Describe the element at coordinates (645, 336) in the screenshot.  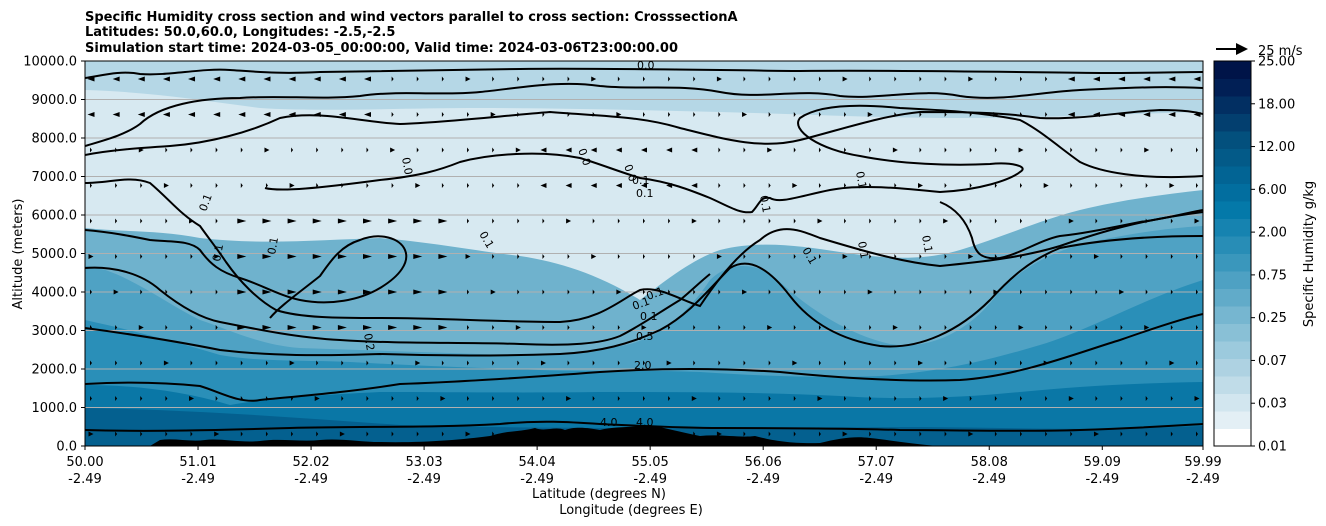
I see `contour-label-19: 0.5` at that location.